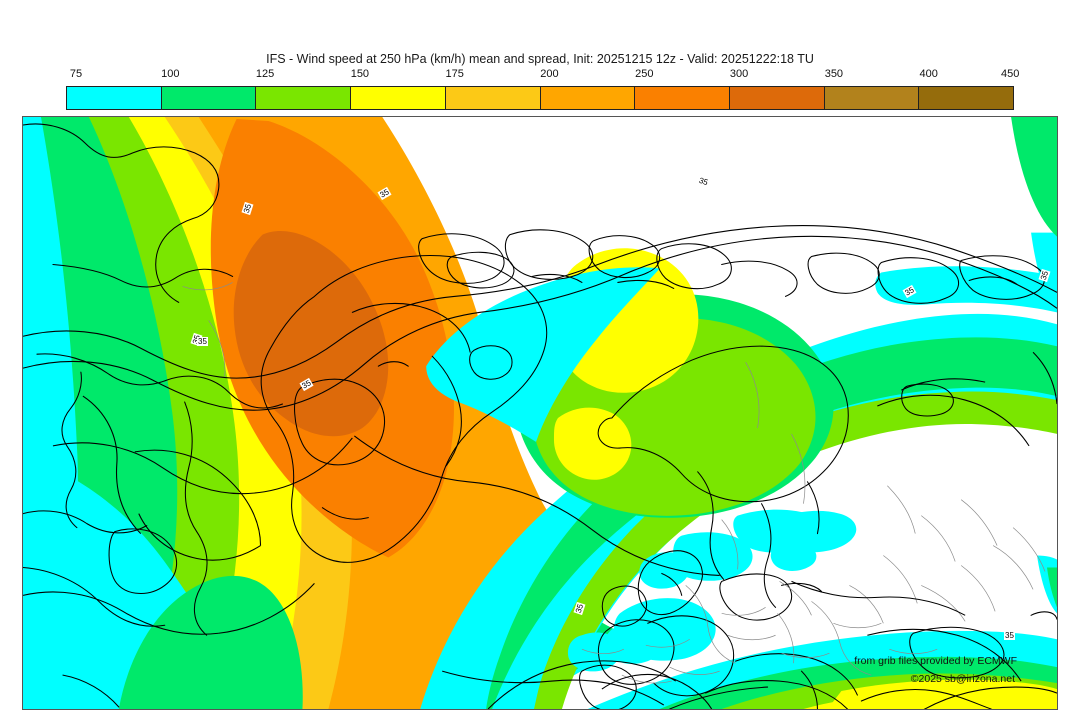  What do you see at coordinates (360, 74) in the screenshot?
I see `colorbar-tick-150: 150` at bounding box center [360, 74].